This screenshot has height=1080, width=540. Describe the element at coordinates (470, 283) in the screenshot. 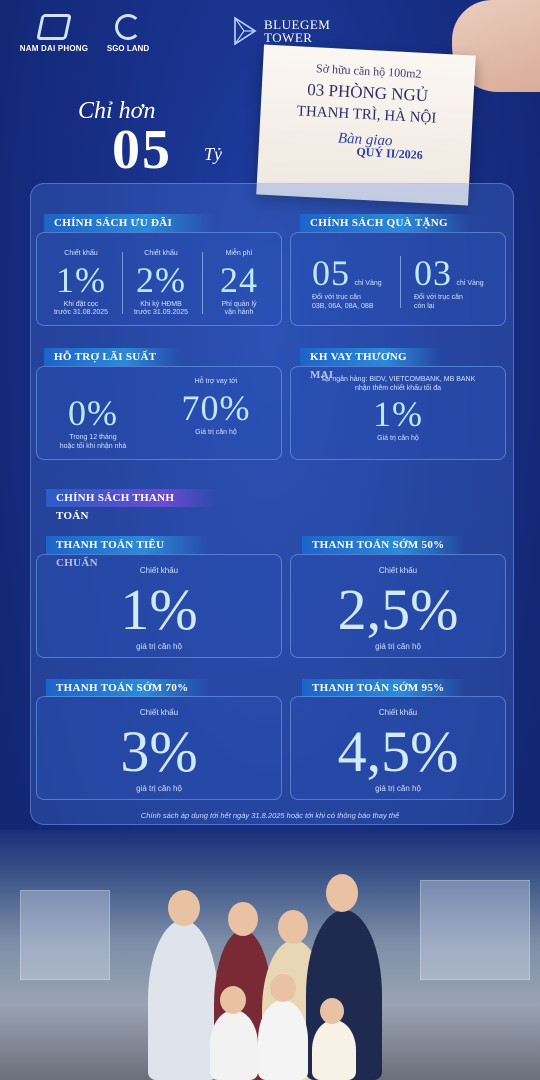

I see `qua-tang-item-2-unit: chỉ Vàng` at that location.